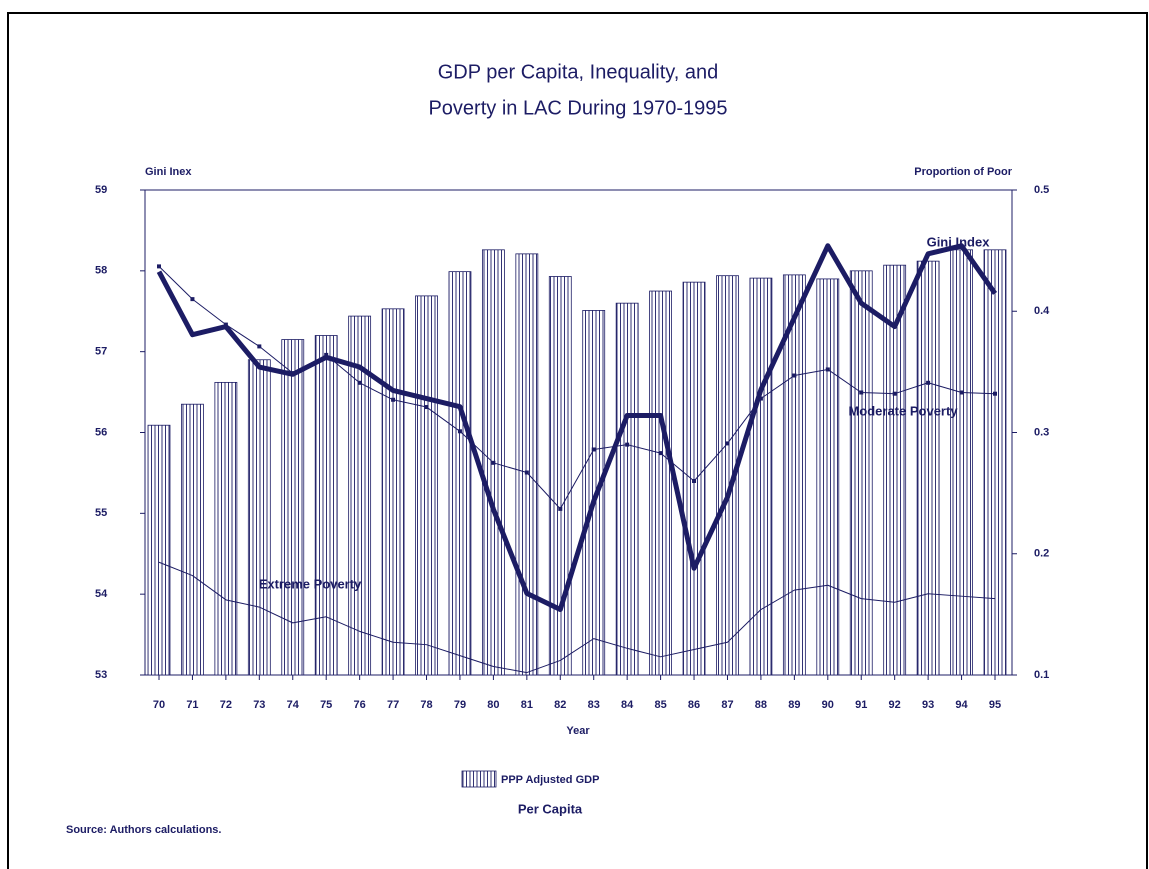 This screenshot has height=869, width=1149. I want to click on x-tick-label: 93, so click(928, 705).